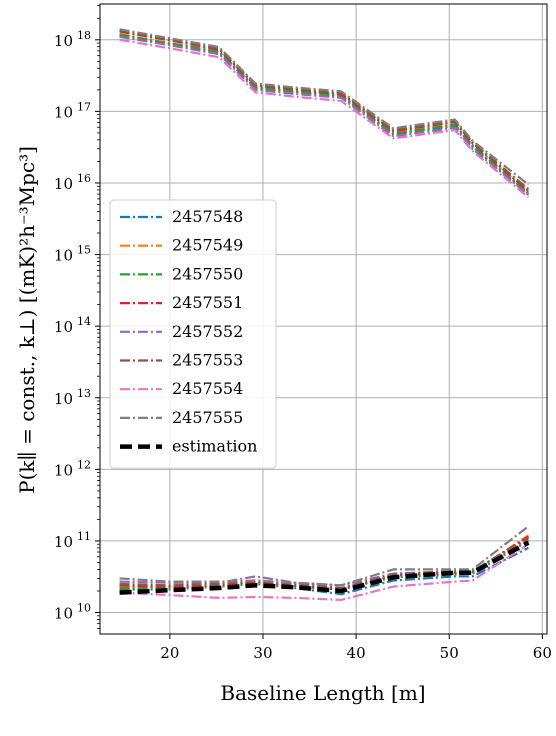  I want to click on x-axis-label: Baseline Length [m], so click(322, 693).